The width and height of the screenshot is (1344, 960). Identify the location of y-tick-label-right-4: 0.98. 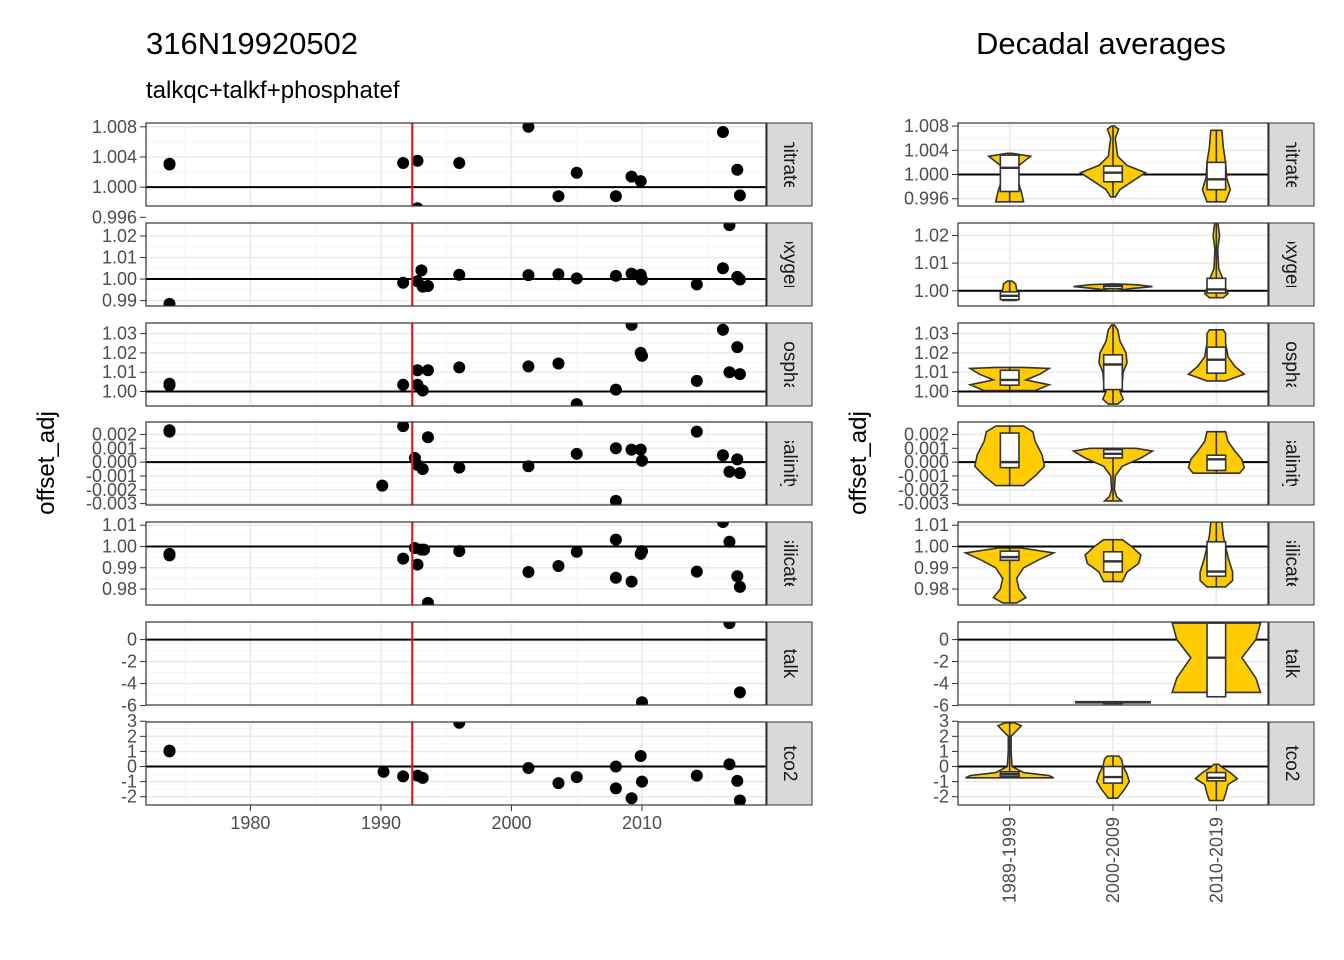
(931, 589).